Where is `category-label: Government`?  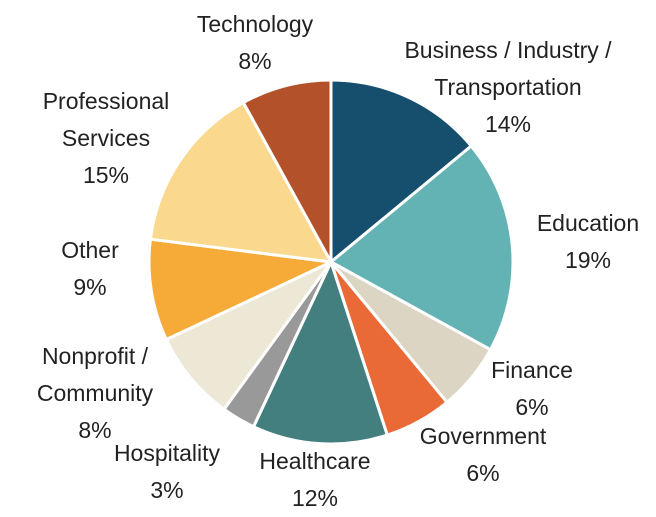
category-label: Government is located at coordinates (483, 436).